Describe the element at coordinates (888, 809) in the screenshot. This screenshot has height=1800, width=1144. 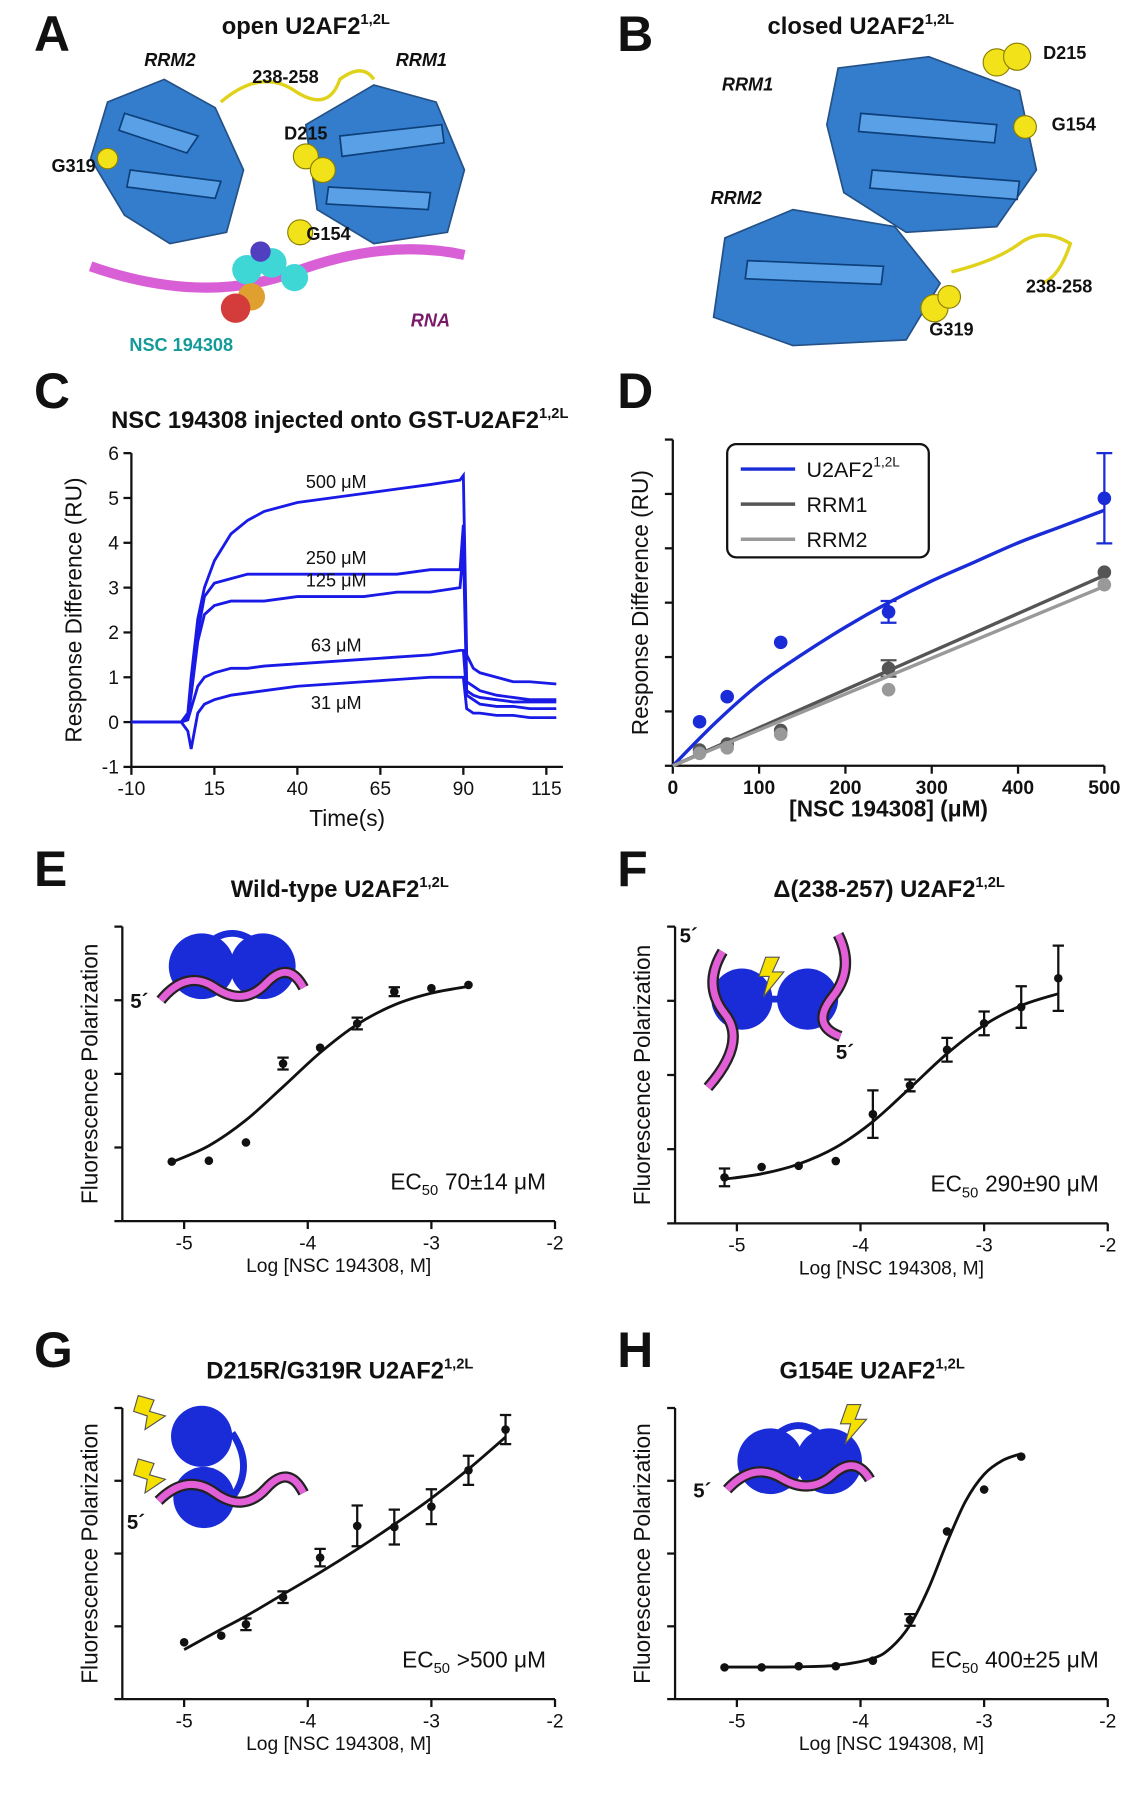
I see `x-axis-label: [NSC 194308] (μM)` at that location.